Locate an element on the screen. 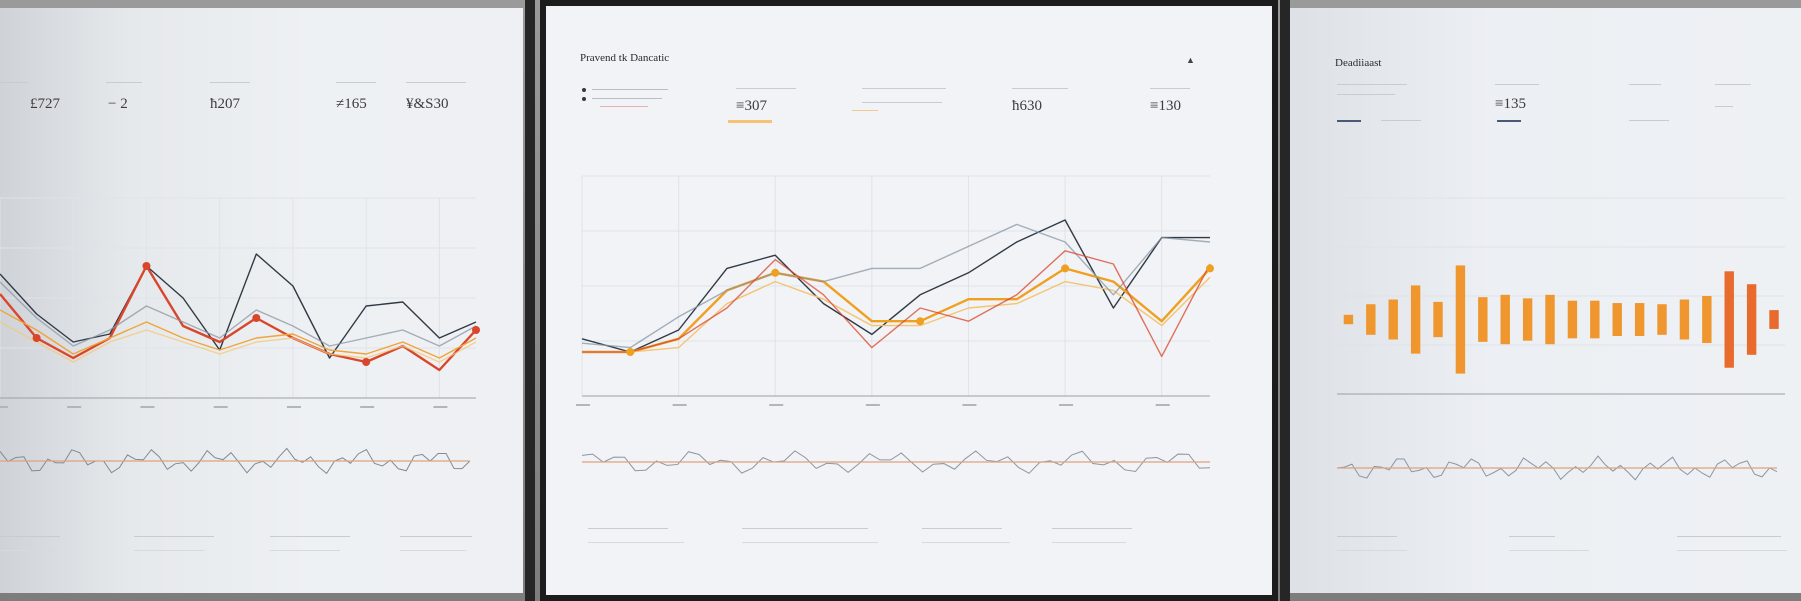  left-kpi-3: ħ207 is located at coordinates (225, 104).